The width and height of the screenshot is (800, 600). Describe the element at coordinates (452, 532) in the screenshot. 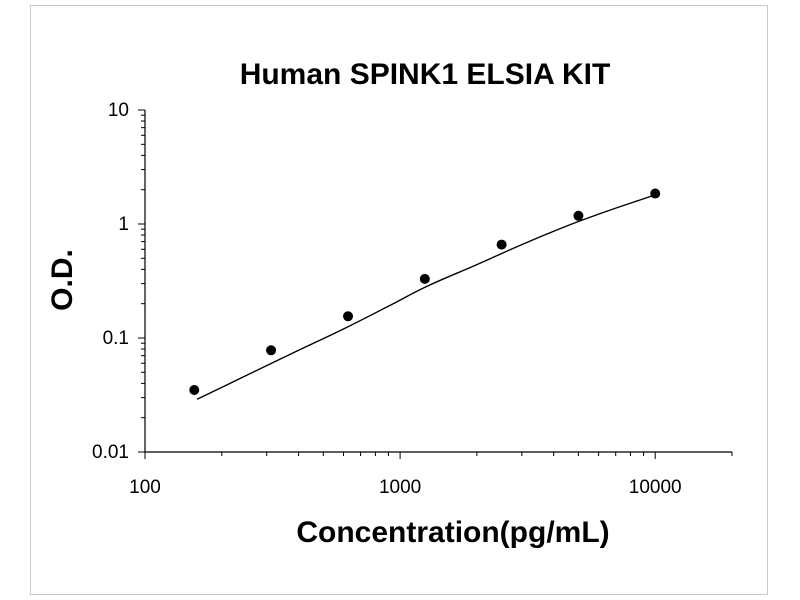

I see `x-axis-label: Concentration(pg/mL)` at that location.